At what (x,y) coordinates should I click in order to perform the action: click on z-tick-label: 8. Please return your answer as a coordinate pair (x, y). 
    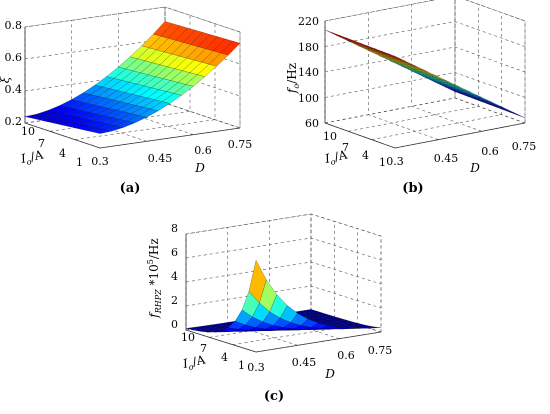
    Looking at the image, I should click on (174, 228).